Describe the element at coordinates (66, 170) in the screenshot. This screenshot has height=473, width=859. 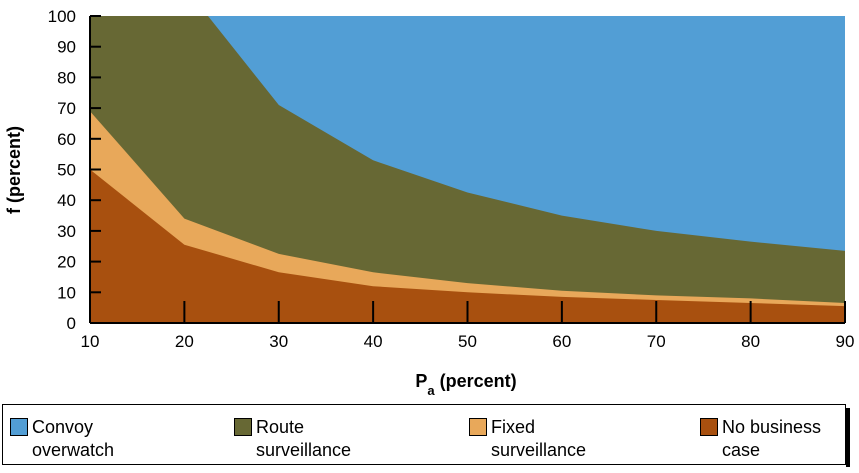
I see `y-tick-label-50: 50` at that location.